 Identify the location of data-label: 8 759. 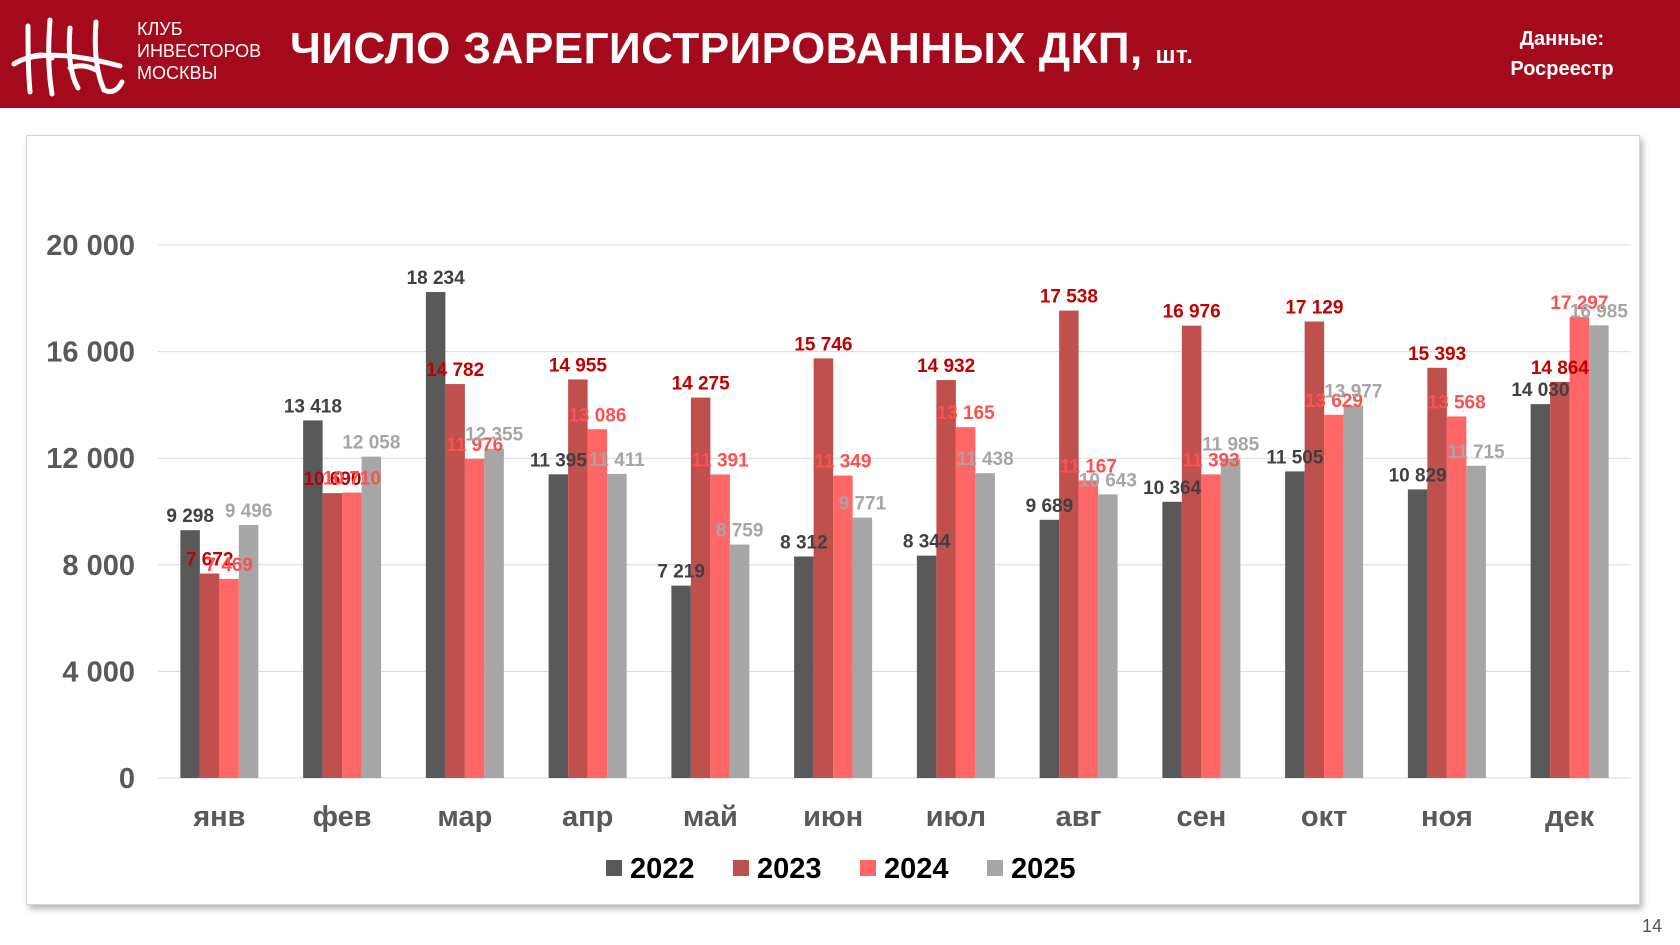
(740, 531).